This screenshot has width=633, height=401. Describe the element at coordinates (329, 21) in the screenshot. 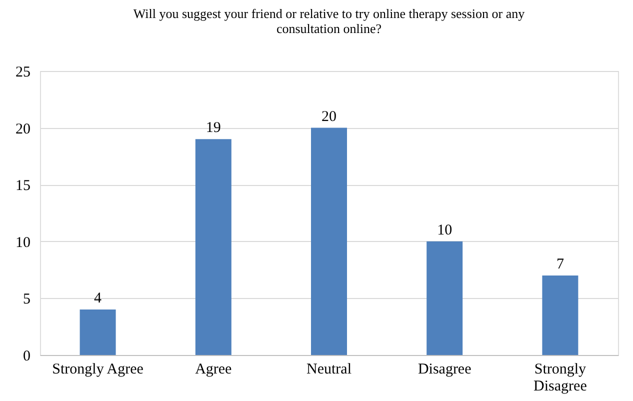

I see `chart-title: Will you suggest your friend or relative to try online therapy session or any consultation online?` at that location.